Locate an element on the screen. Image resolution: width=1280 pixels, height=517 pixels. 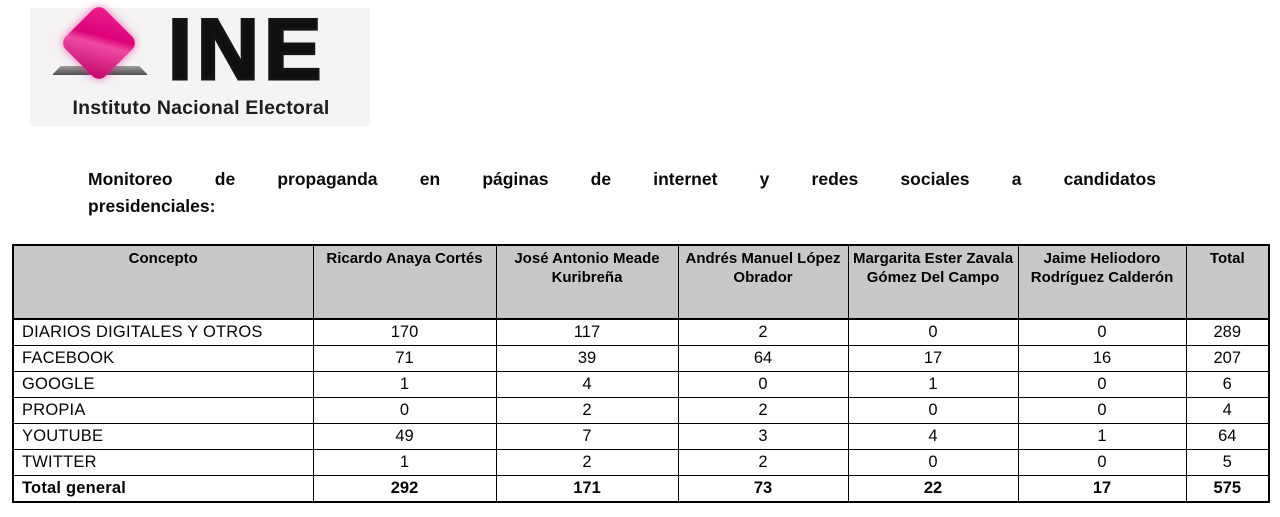
total-cell: 5 is located at coordinates (1227, 462).